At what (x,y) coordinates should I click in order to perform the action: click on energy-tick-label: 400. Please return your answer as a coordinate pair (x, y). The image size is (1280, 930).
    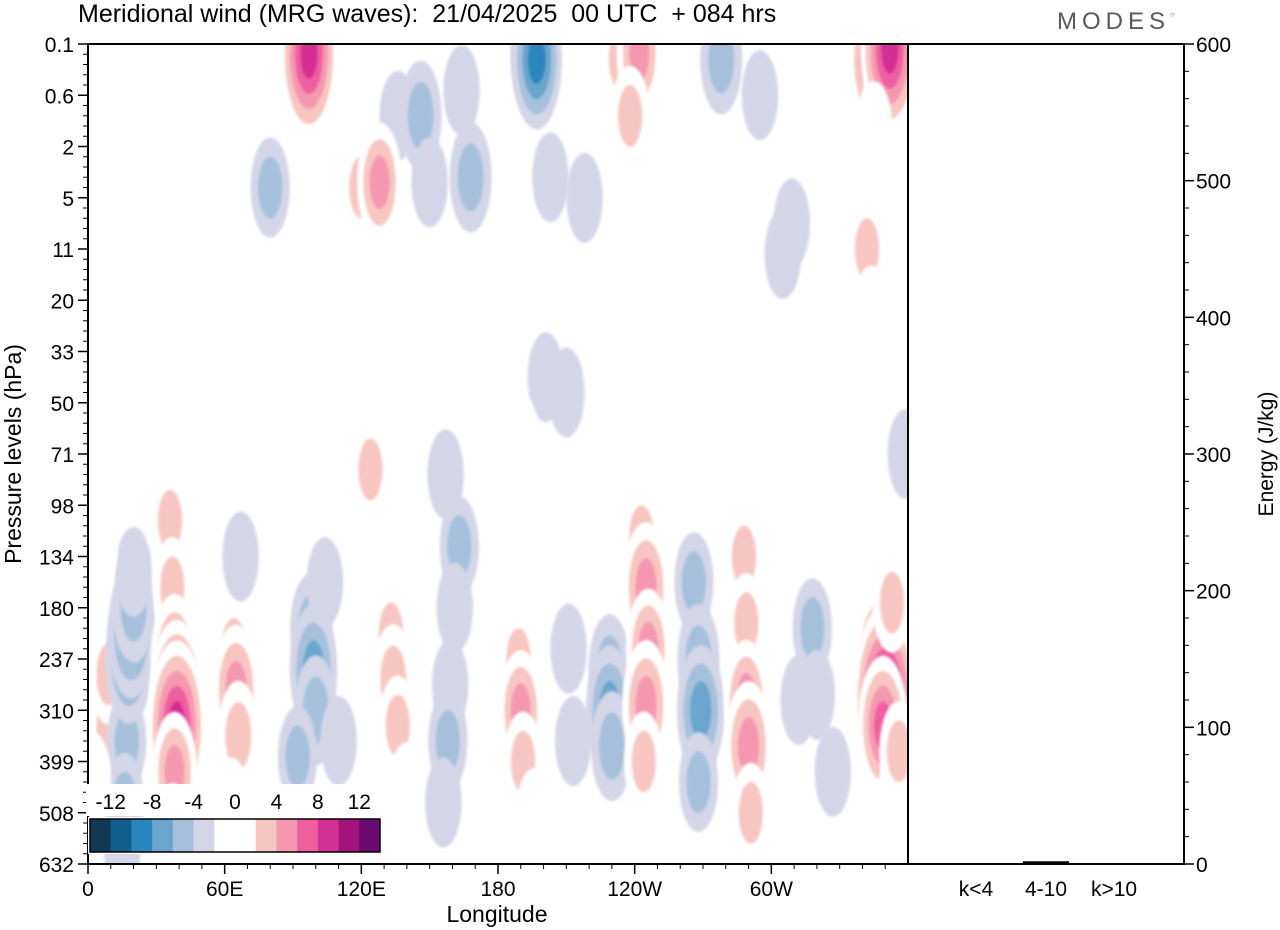
    Looking at the image, I should click on (1213, 318).